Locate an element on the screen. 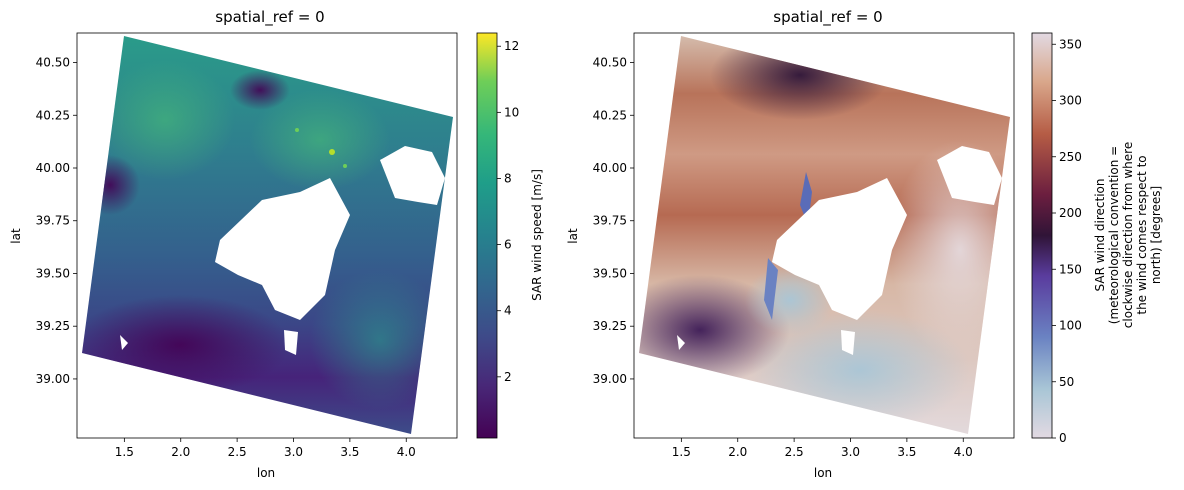 This screenshot has height=490, width=1184. wind-direction-colorbar-scale is located at coordinates (1042, 235).